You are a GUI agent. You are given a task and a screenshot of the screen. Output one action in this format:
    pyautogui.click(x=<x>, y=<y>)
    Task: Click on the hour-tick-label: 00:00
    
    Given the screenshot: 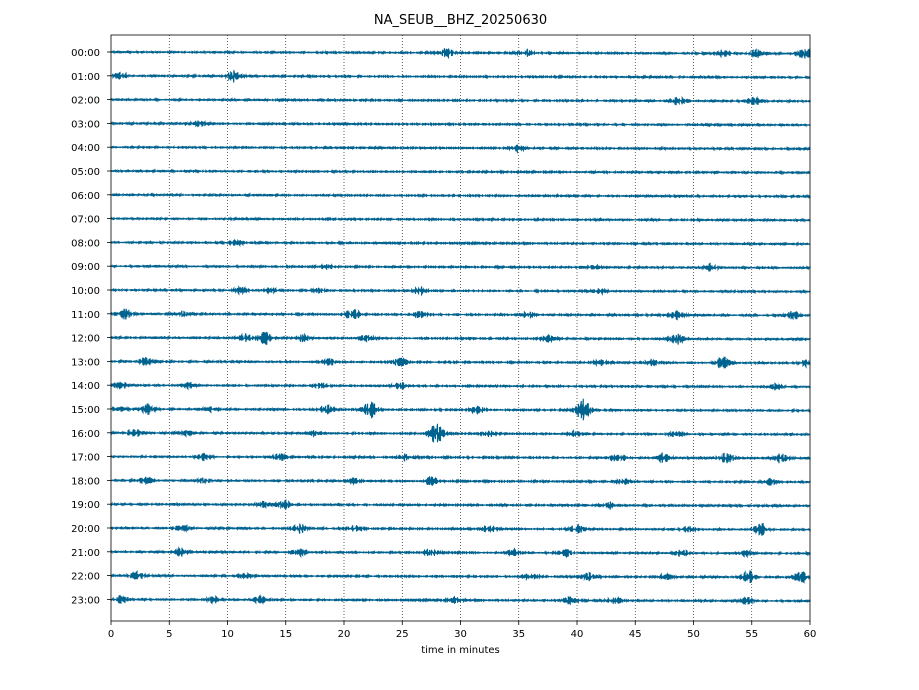 What is the action you would take?
    pyautogui.click(x=85, y=53)
    